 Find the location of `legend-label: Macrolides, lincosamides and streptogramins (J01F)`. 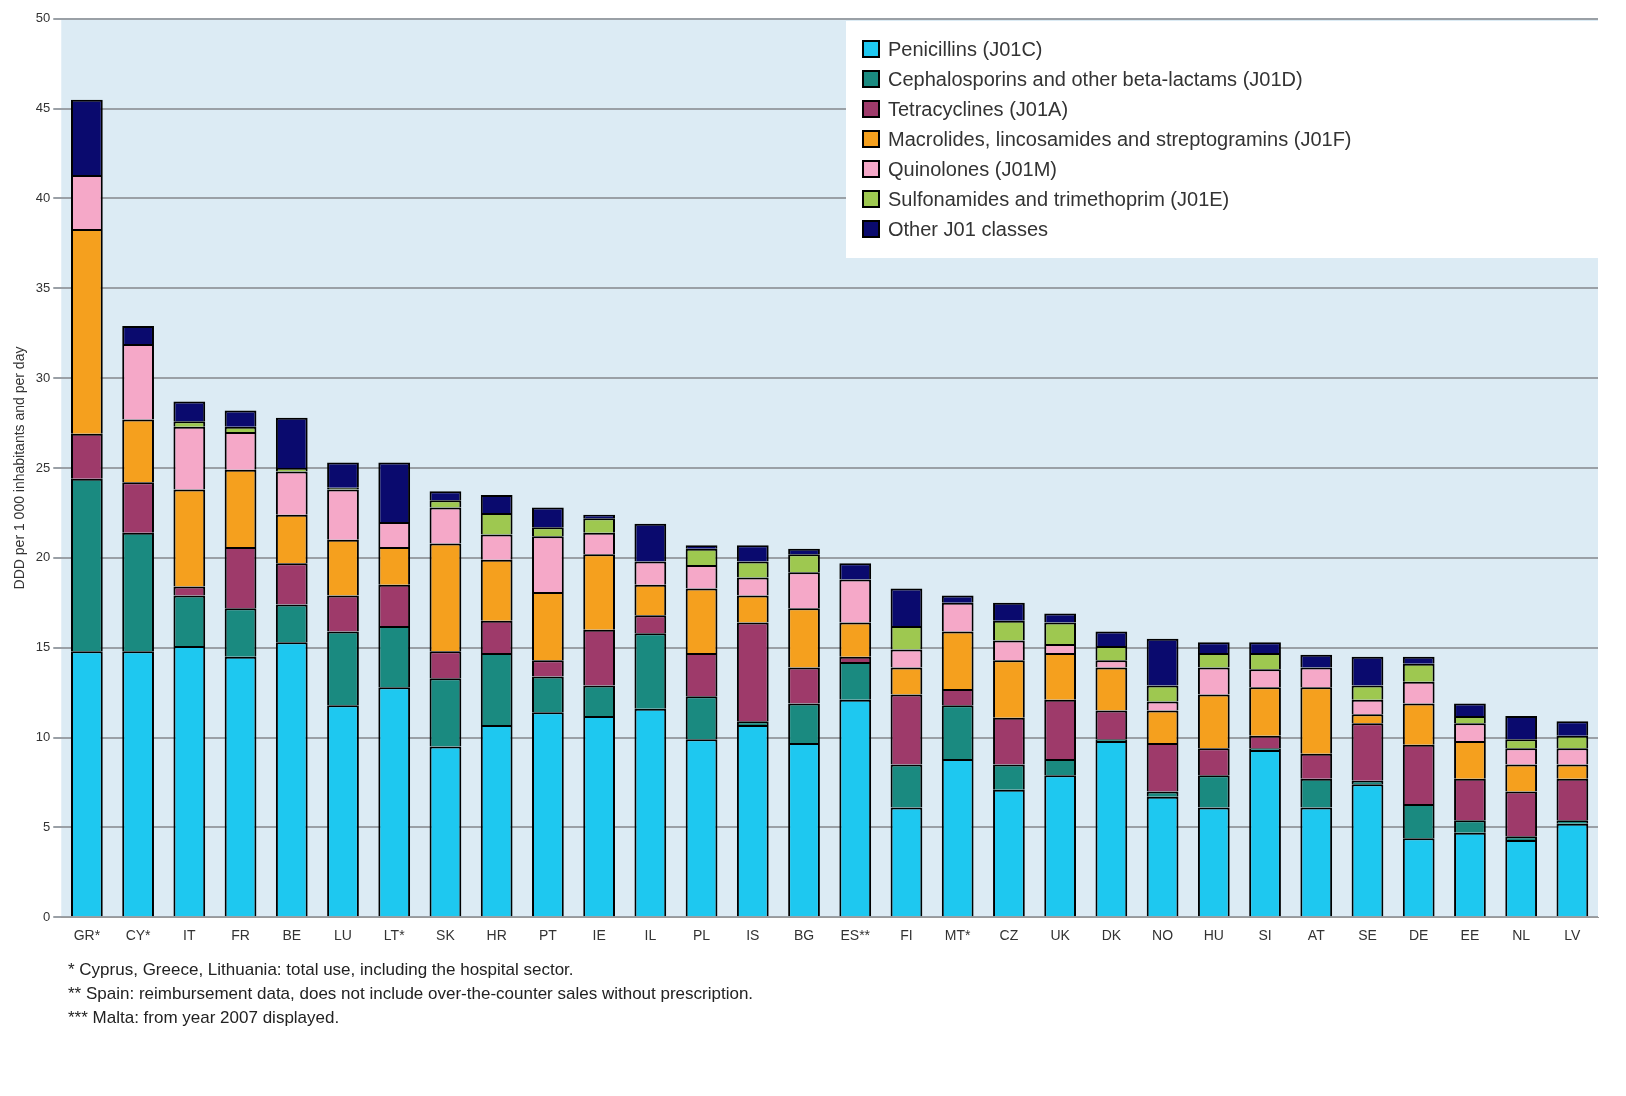

legend-label: Macrolides, lincosamides and streptogramins (J01F) is located at coordinates (1120, 139).